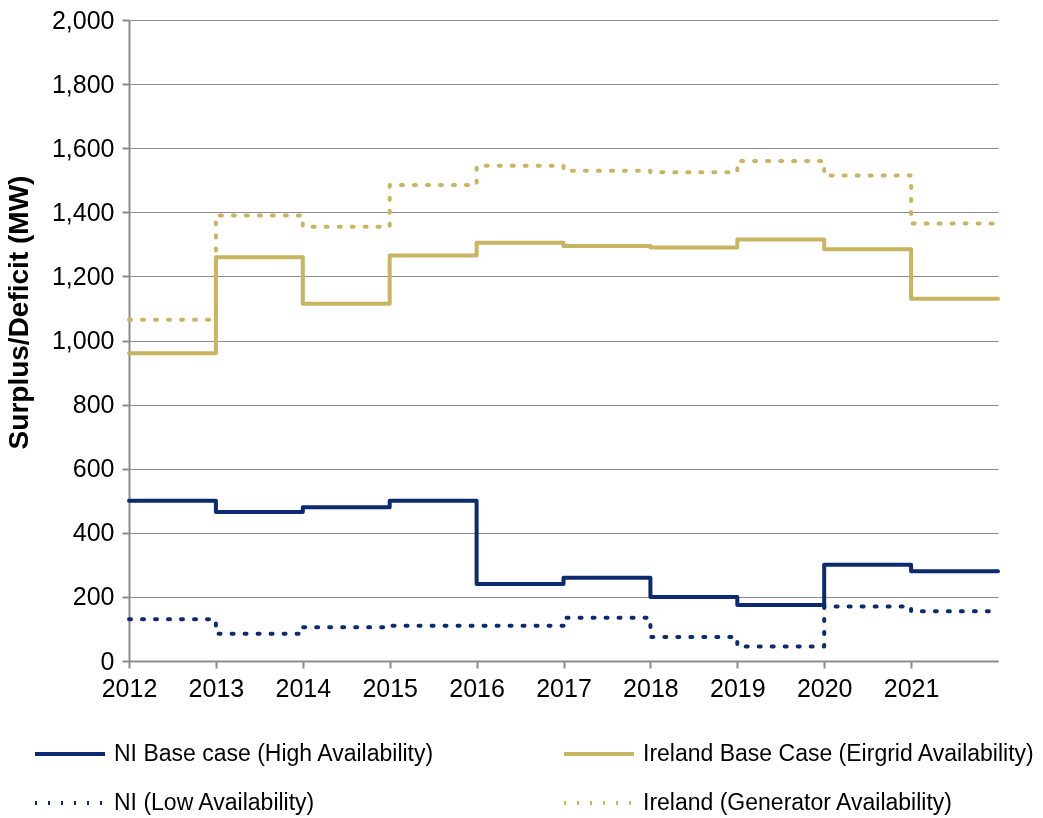 The height and width of the screenshot is (818, 1043). What do you see at coordinates (390, 687) in the screenshot?
I see `x-tick-label: 2015` at bounding box center [390, 687].